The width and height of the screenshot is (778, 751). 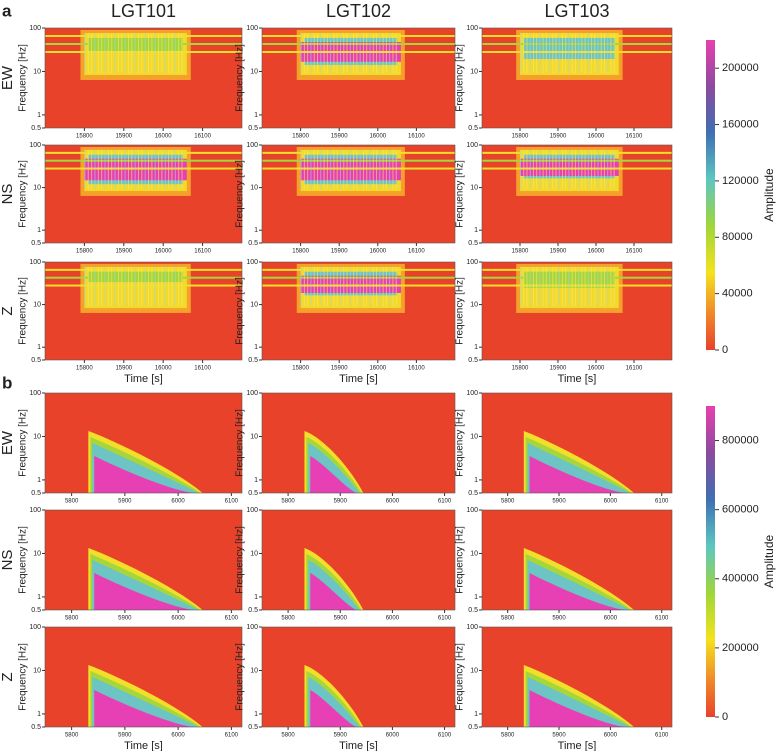 I want to click on colorbar, so click(x=710, y=195).